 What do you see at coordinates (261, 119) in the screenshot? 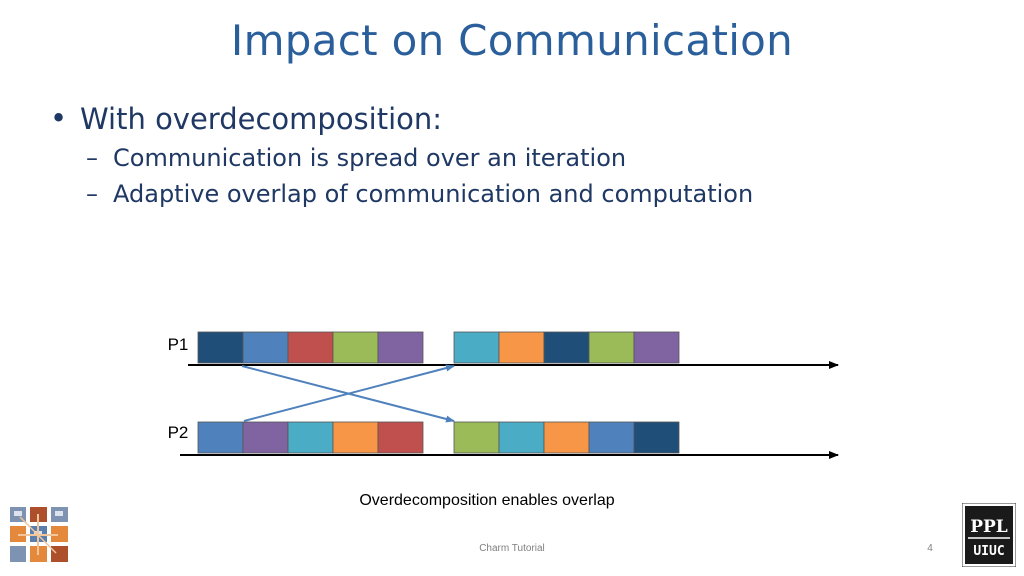
I see `bullet-text: With overdecomposition:` at bounding box center [261, 119].